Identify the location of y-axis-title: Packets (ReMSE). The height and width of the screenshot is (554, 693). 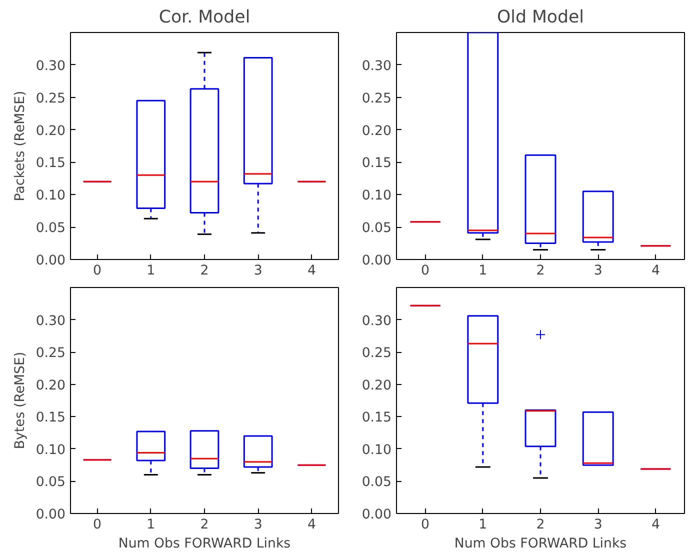
(20, 146).